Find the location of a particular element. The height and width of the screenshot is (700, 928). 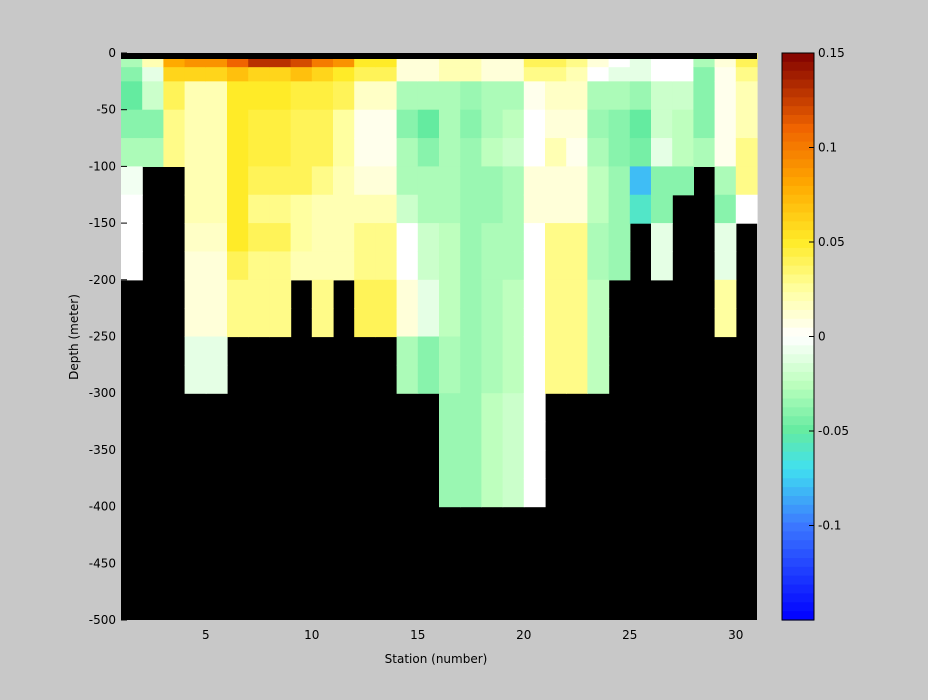

y-tick-label: -450 is located at coordinates (102, 563).